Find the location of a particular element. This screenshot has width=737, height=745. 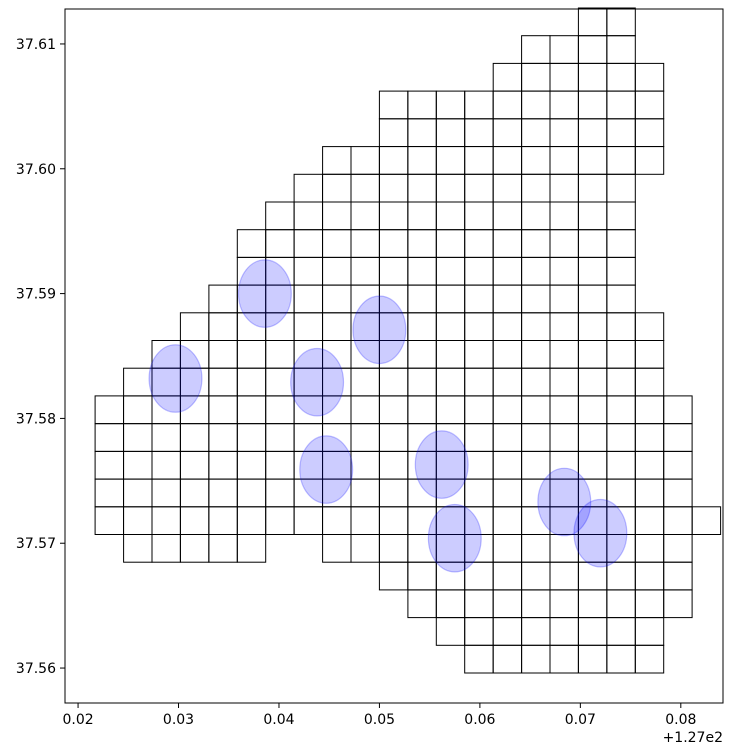

y-tick-label: 37.61 is located at coordinates (36, 45).